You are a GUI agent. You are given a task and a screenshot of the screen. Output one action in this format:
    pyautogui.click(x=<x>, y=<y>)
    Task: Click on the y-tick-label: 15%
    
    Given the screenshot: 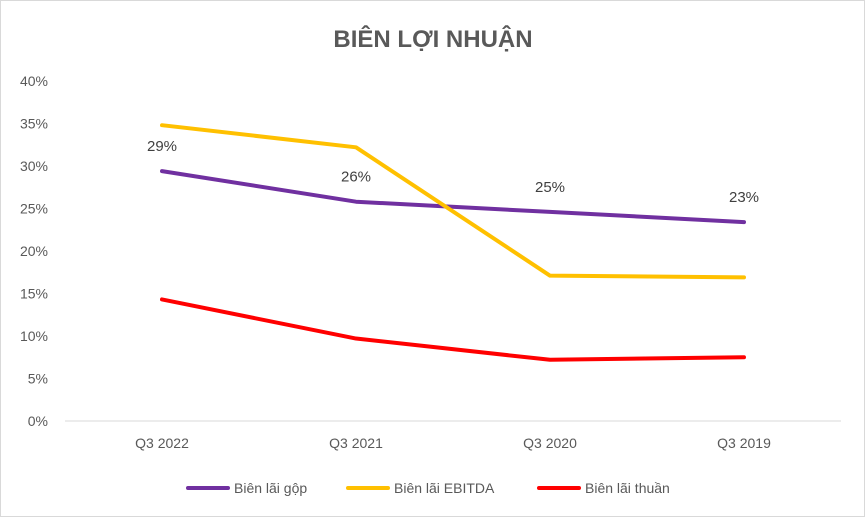 What is the action you would take?
    pyautogui.click(x=34, y=294)
    